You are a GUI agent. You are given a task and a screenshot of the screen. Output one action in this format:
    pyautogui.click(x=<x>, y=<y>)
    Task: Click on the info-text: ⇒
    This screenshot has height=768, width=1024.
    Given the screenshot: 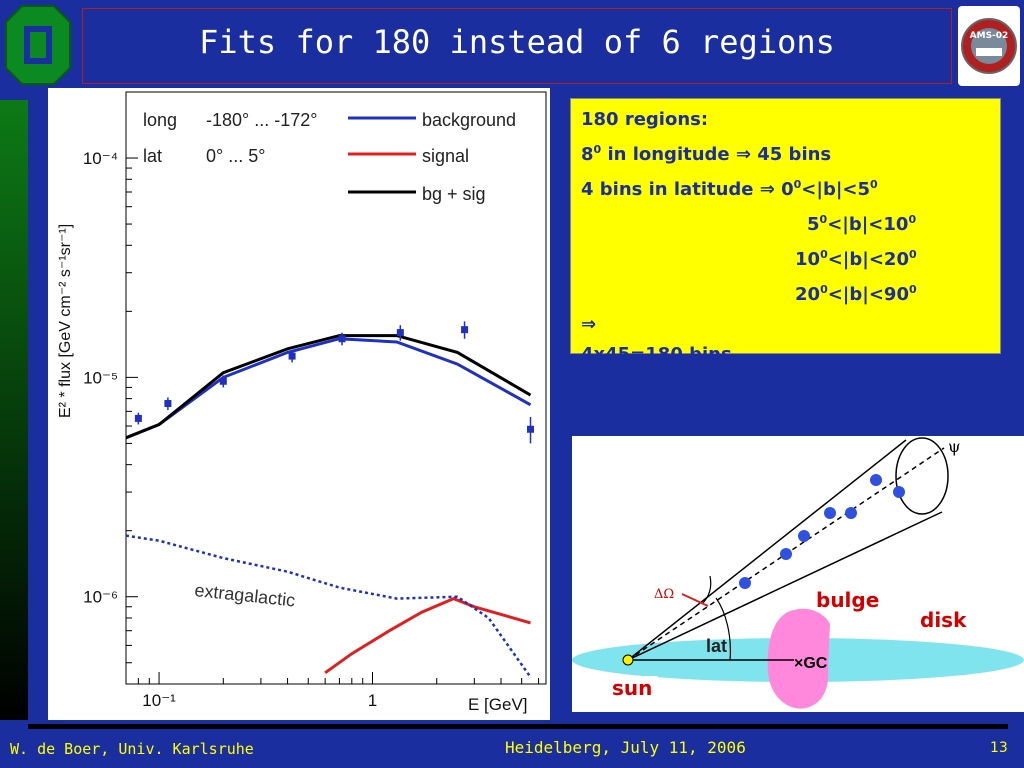 What is the action you would take?
    pyautogui.click(x=589, y=324)
    